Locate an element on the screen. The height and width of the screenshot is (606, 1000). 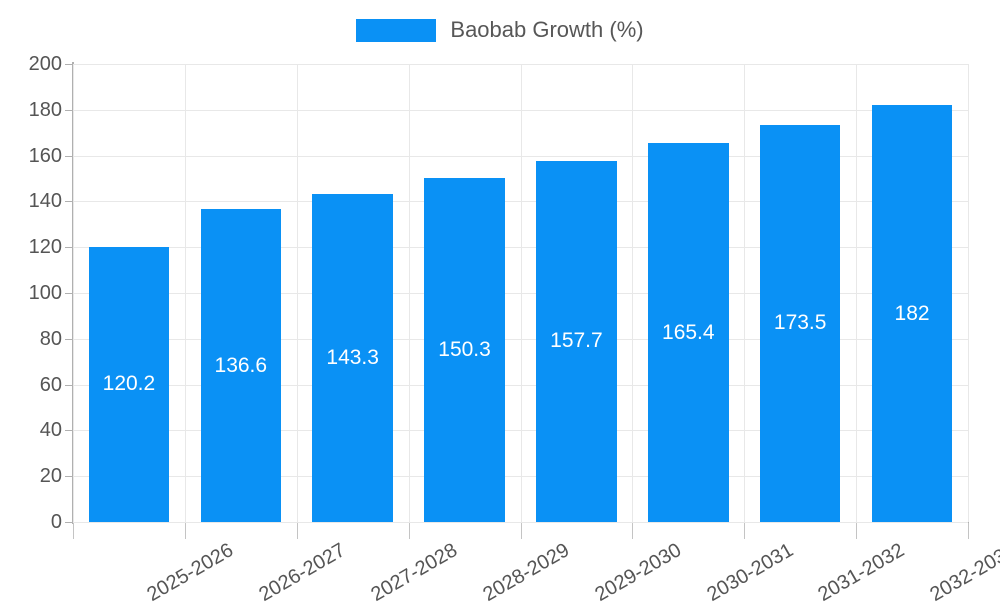
bar: 165.4 is located at coordinates (688, 332).